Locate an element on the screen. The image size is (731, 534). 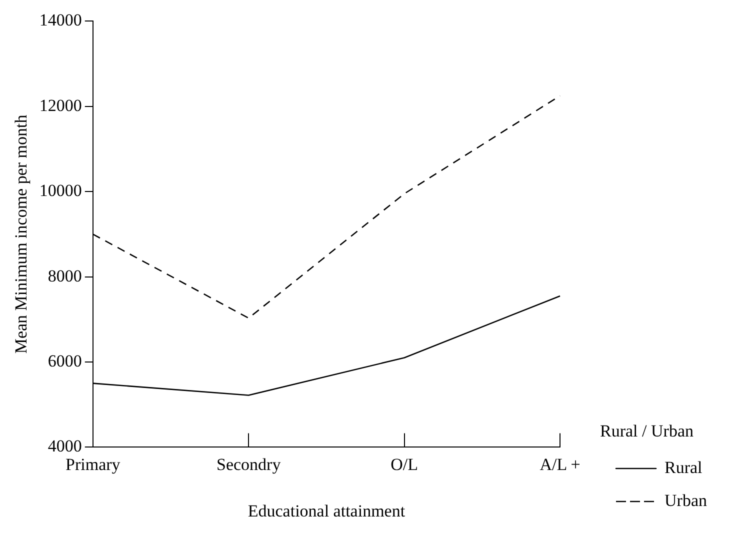
x-tick-label: Primary is located at coordinates (93, 464).